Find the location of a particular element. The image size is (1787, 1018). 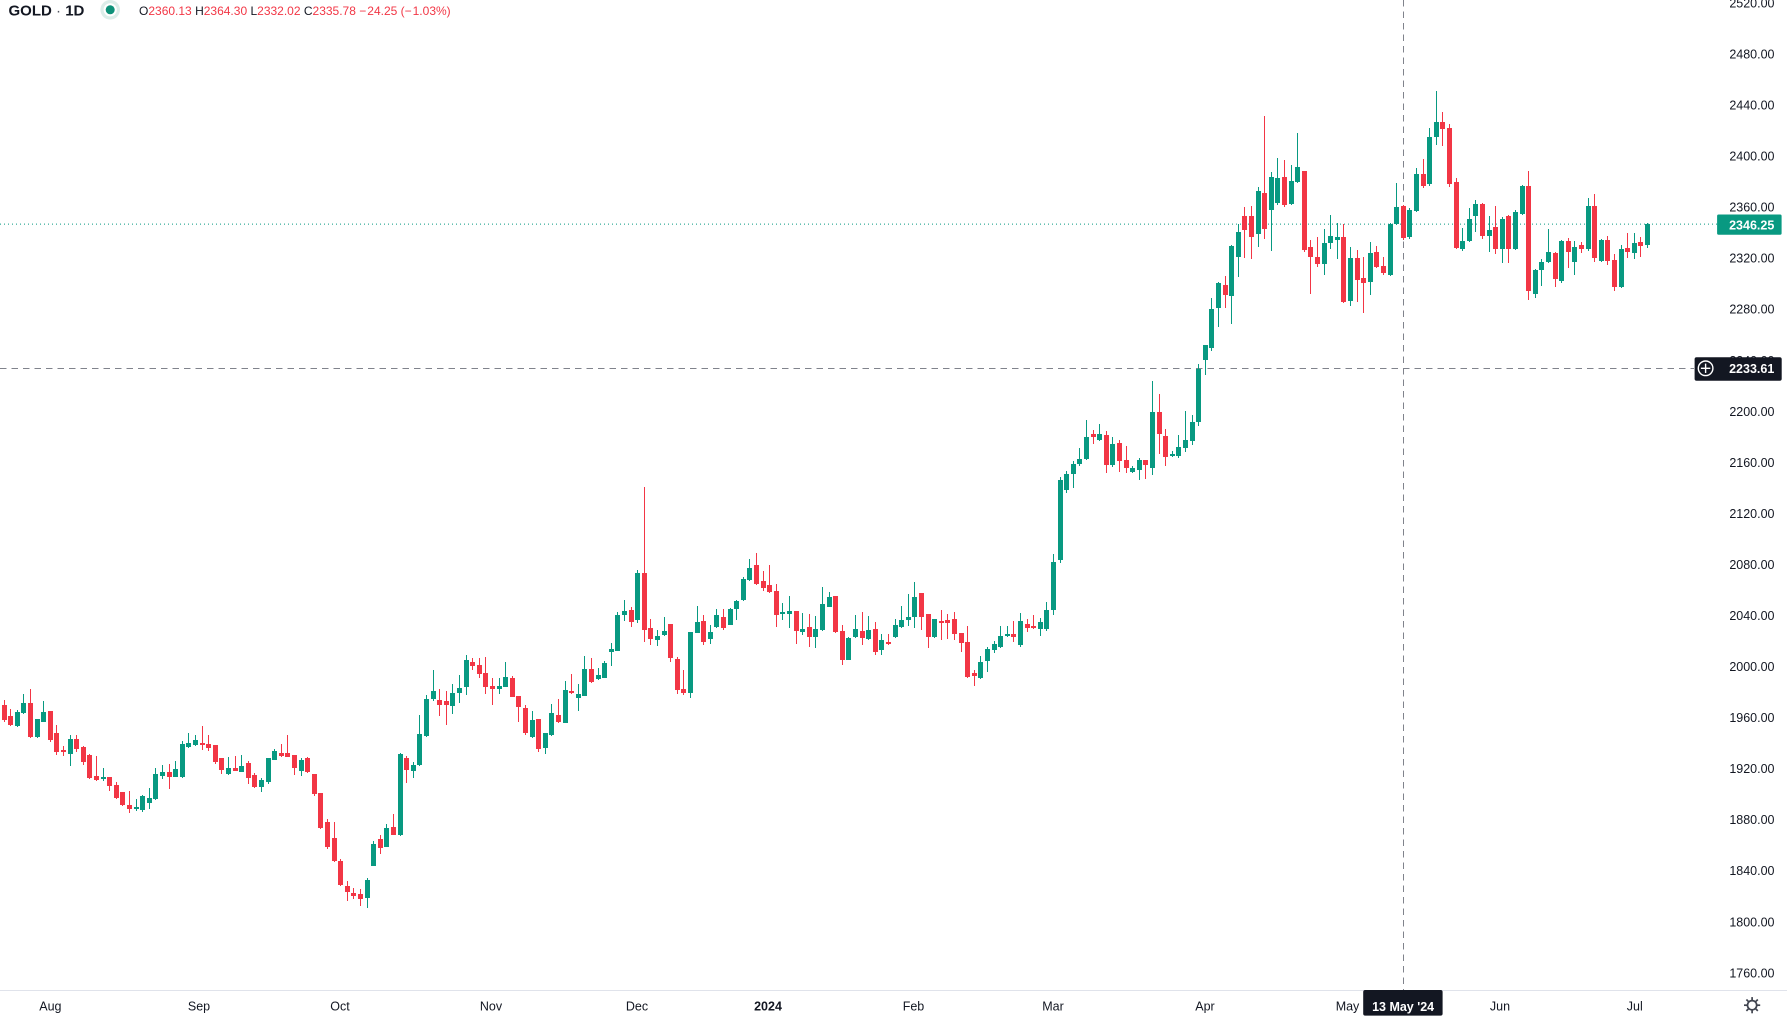

svg-text: 2080.00 is located at coordinates (1751, 565).